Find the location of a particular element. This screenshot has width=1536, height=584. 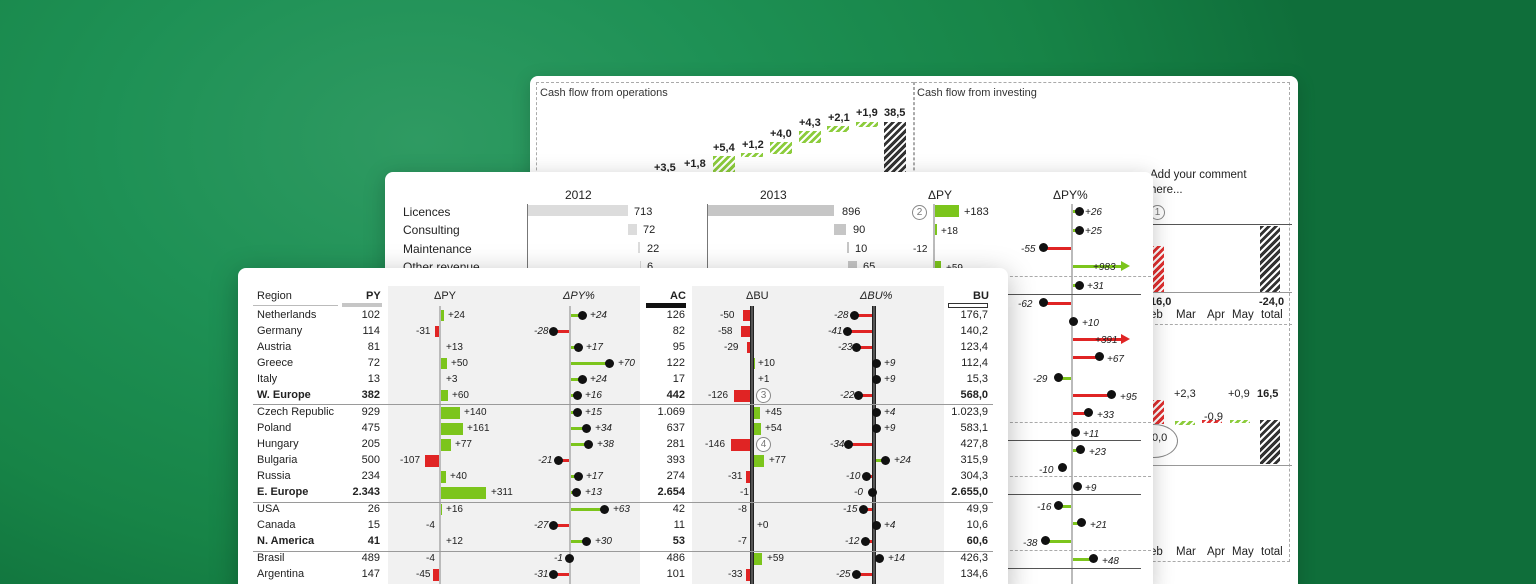

py-value: 15 is located at coordinates (373, 525).